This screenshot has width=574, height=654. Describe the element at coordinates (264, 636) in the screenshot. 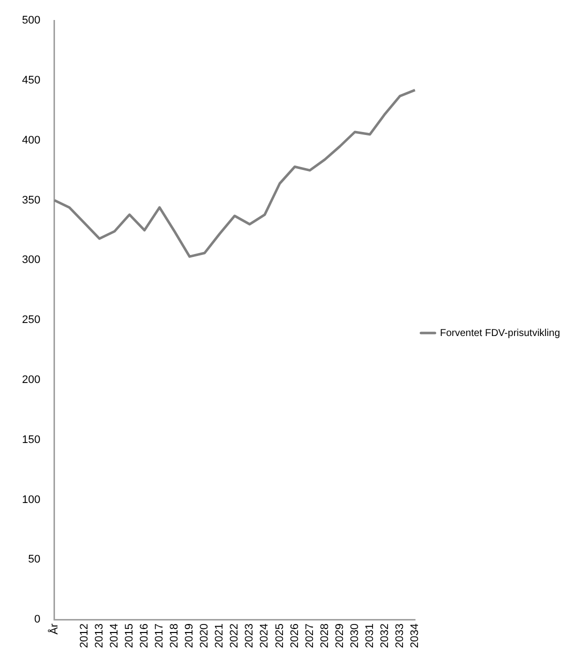

I see `x-tick-label: 2024` at that location.